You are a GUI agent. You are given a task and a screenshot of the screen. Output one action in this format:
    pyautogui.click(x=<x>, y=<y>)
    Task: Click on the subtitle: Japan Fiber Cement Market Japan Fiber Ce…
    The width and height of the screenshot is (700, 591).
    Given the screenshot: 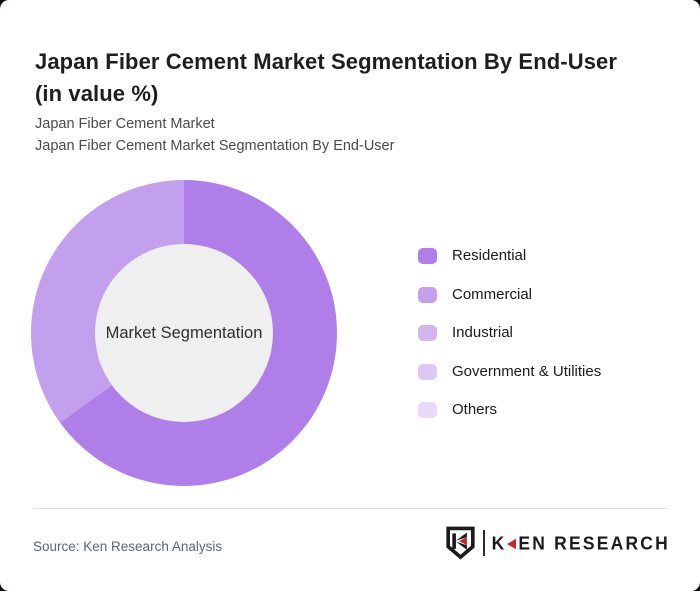 What is the action you would take?
    pyautogui.click(x=345, y=135)
    